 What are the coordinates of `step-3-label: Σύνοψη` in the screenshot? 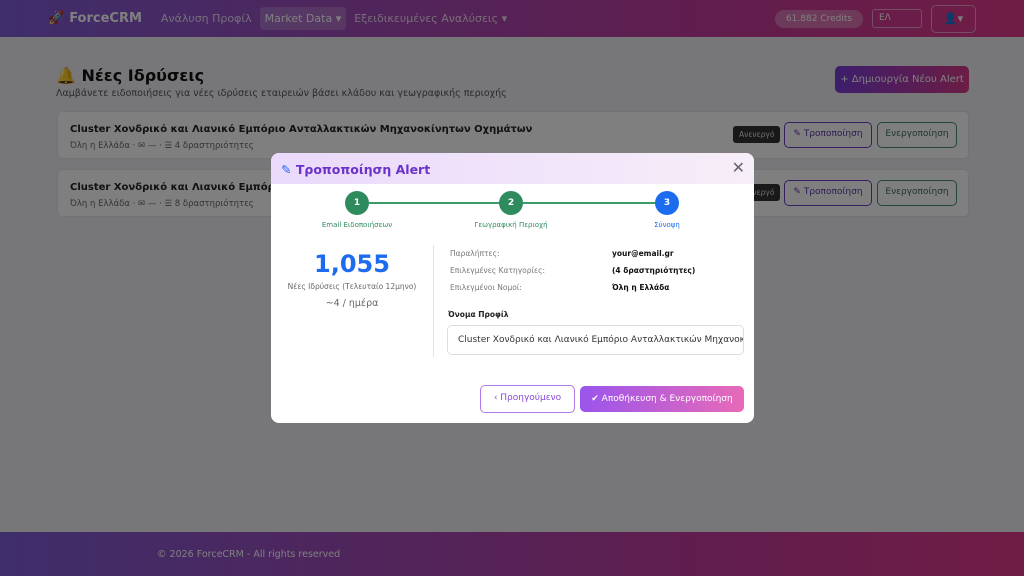 It's located at (667, 225).